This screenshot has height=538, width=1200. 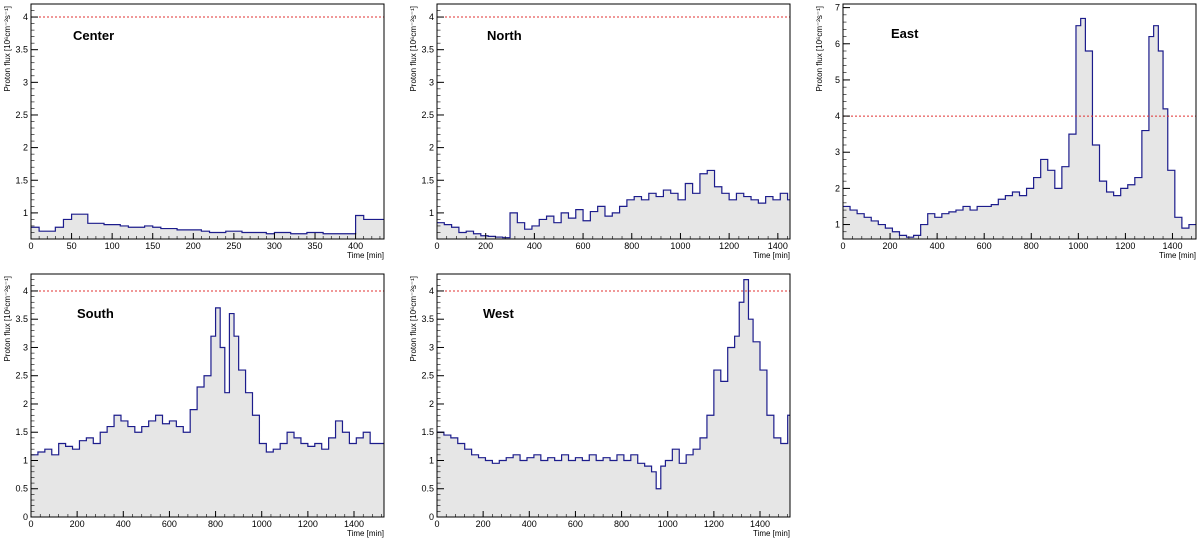 I want to click on x-tick-label: 250, so click(x=233, y=246).